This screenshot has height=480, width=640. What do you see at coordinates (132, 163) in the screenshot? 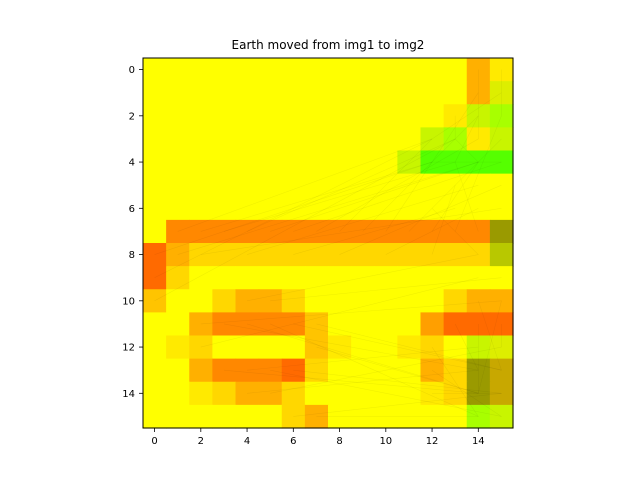
I see `y-tick-label: 4` at bounding box center [132, 163].